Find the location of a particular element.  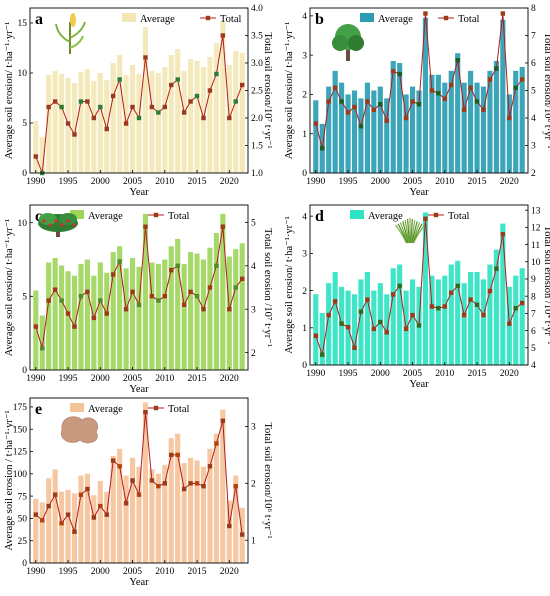

grass-icon is located at coordinates (410, 230).